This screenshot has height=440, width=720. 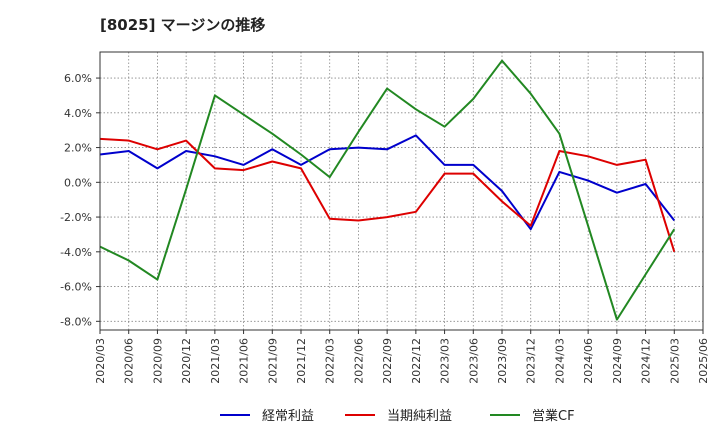 What do you see at coordinates (703, 361) in the screenshot?
I see `x-tick-label: 2025/06` at bounding box center [703, 361].